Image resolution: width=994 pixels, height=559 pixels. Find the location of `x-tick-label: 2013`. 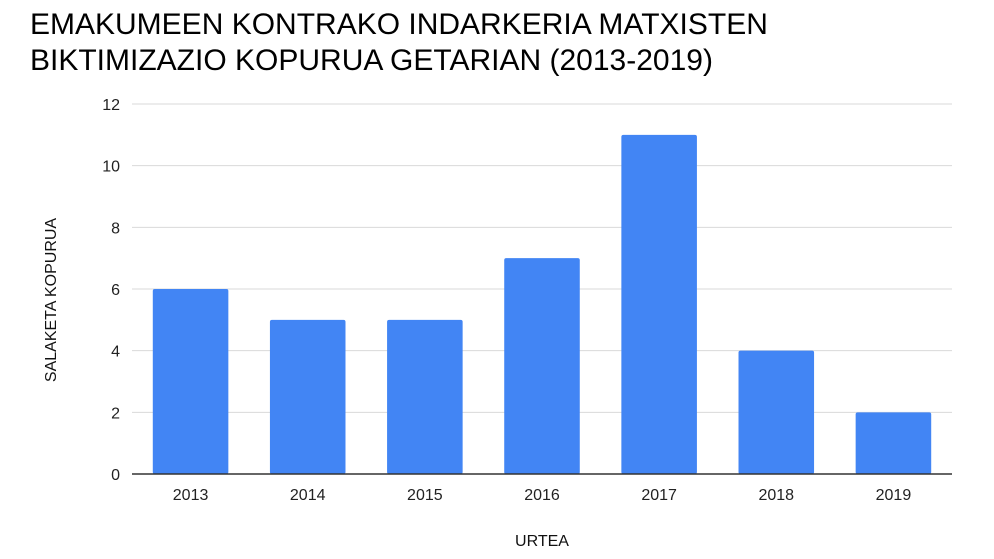

x-tick-label: 2013 is located at coordinates (191, 495).